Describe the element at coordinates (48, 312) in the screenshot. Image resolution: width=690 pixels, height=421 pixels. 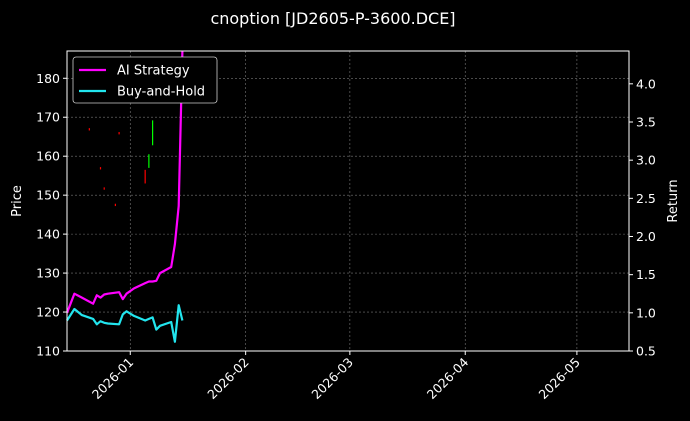
I see `y-tick-label: 120` at that location.